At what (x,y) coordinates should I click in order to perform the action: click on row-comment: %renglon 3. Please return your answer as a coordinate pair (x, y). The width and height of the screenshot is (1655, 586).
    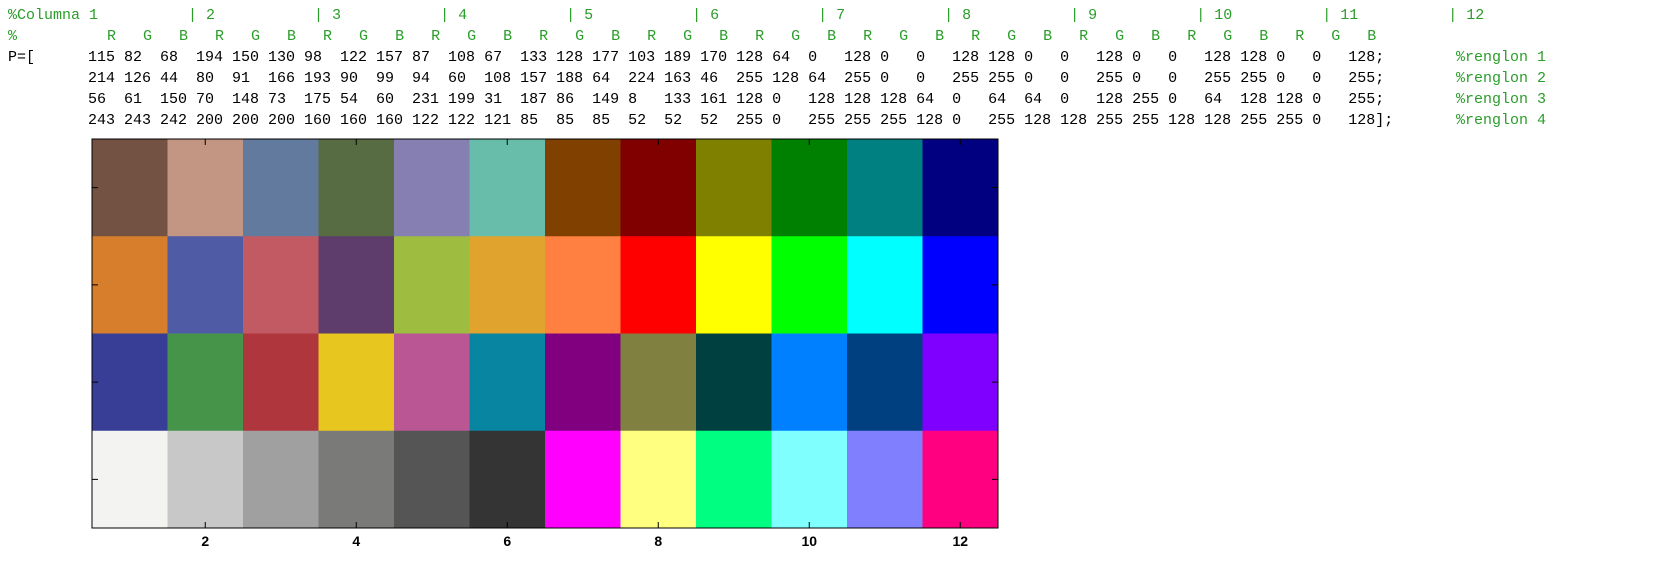
    Looking at the image, I should click on (1501, 99).